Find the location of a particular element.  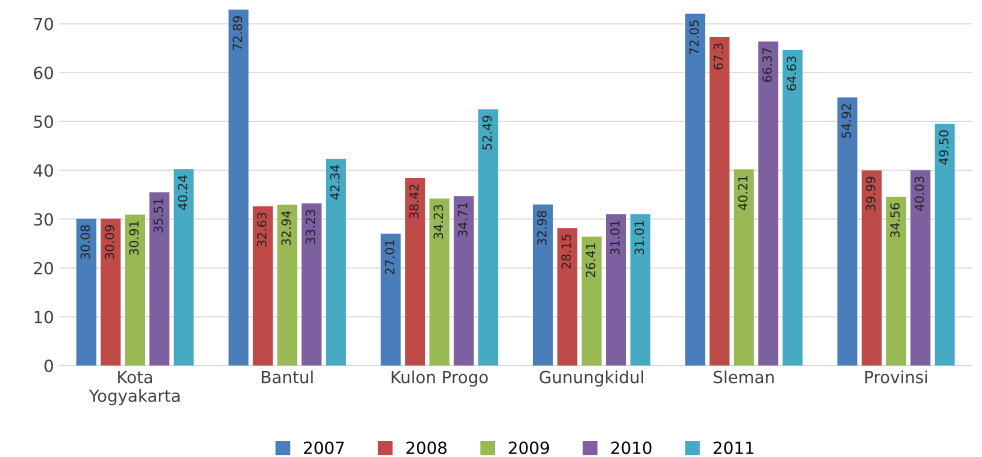

data-label: 72.05 is located at coordinates (694, 37).